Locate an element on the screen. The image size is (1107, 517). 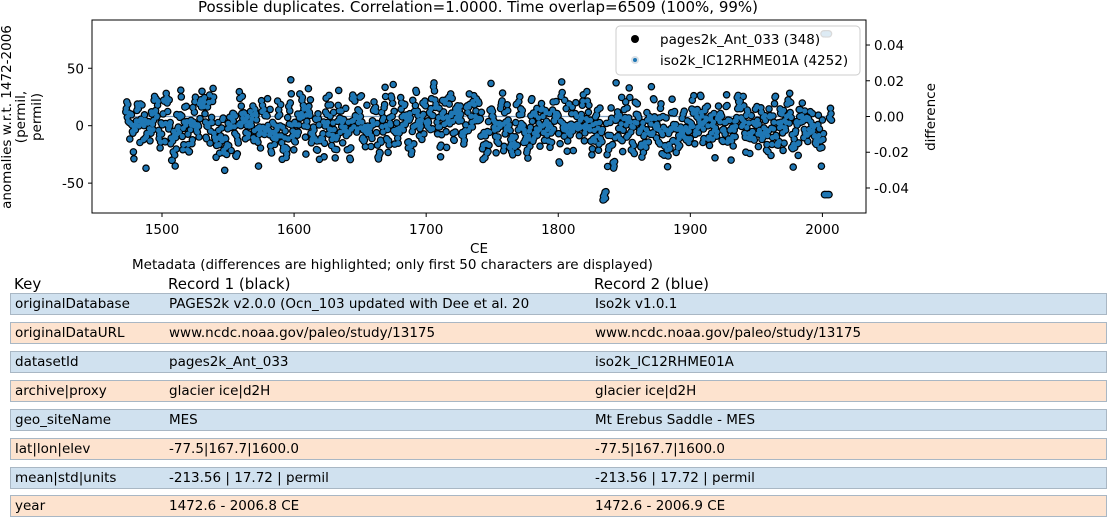
header-record2: Record 2 (blue) is located at coordinates (652, 284).